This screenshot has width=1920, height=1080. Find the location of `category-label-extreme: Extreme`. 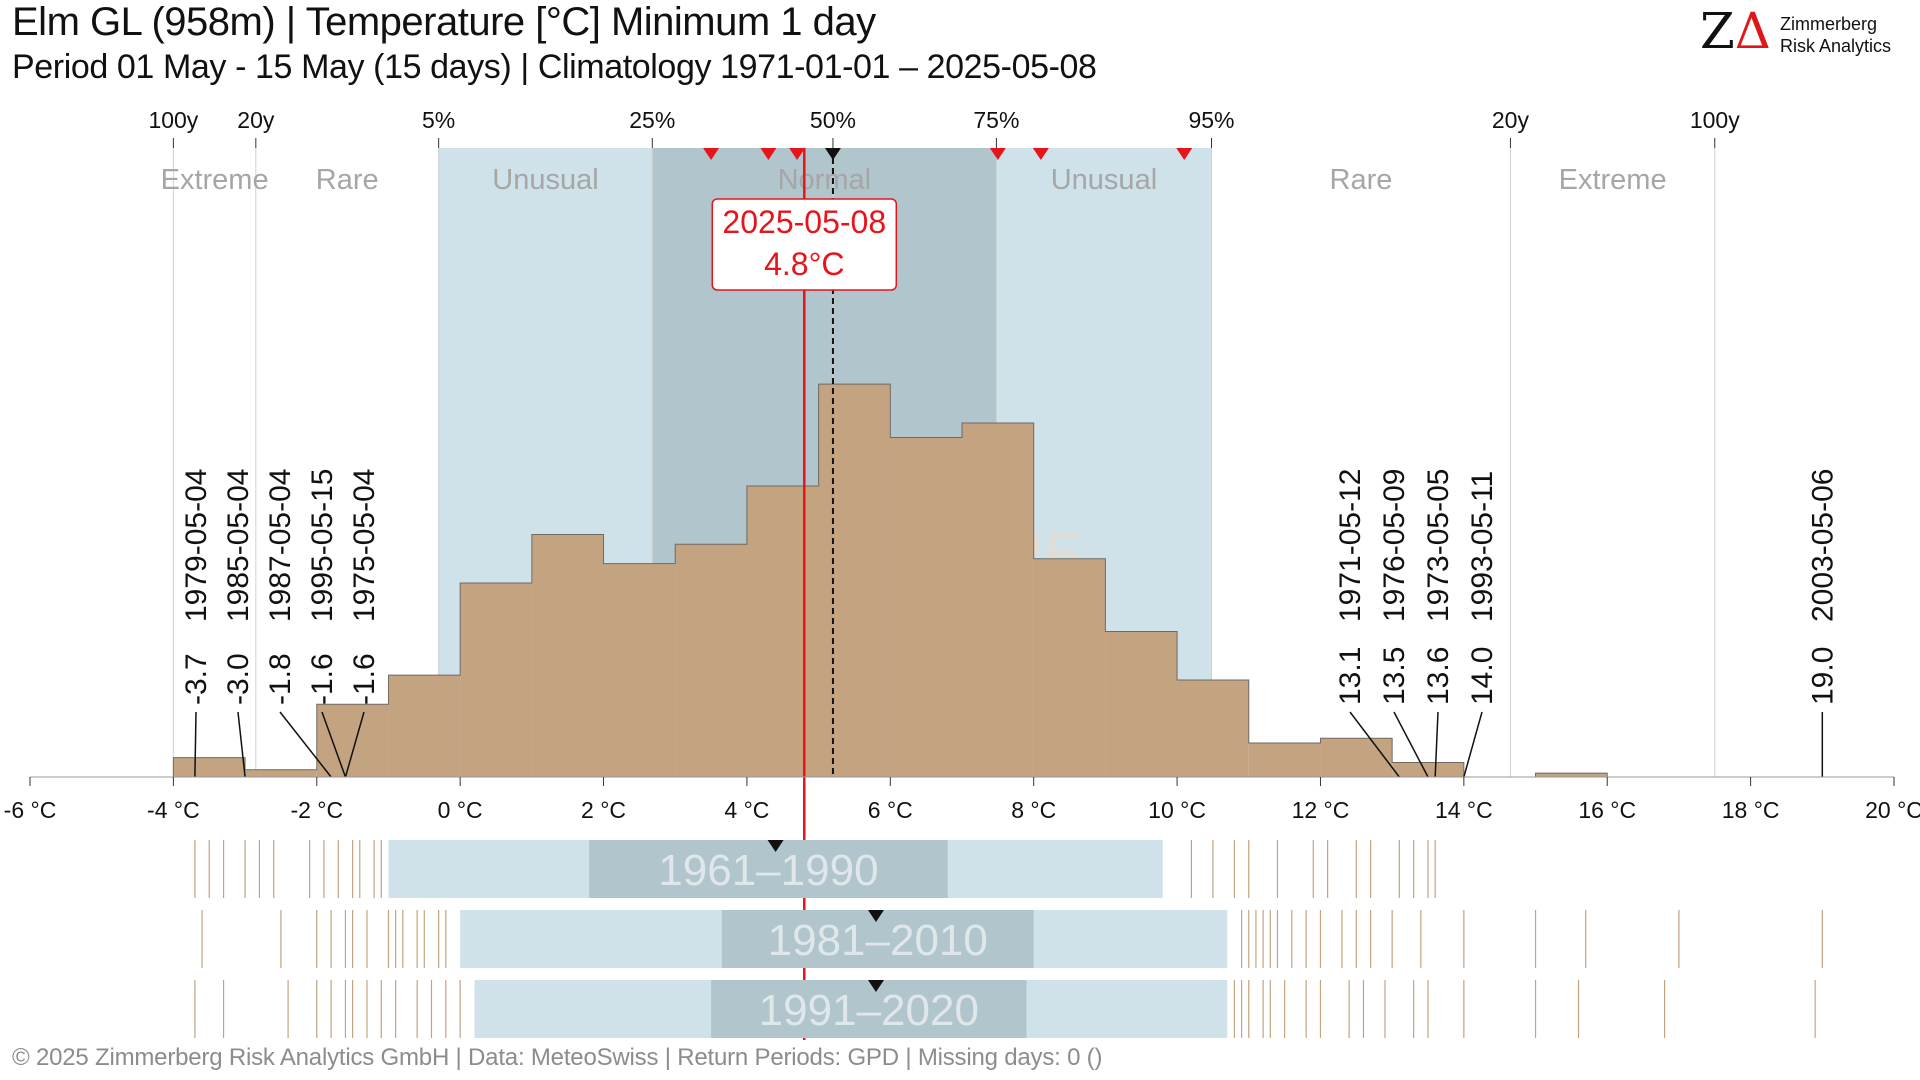

category-label-extreme: Extreme is located at coordinates (215, 180).